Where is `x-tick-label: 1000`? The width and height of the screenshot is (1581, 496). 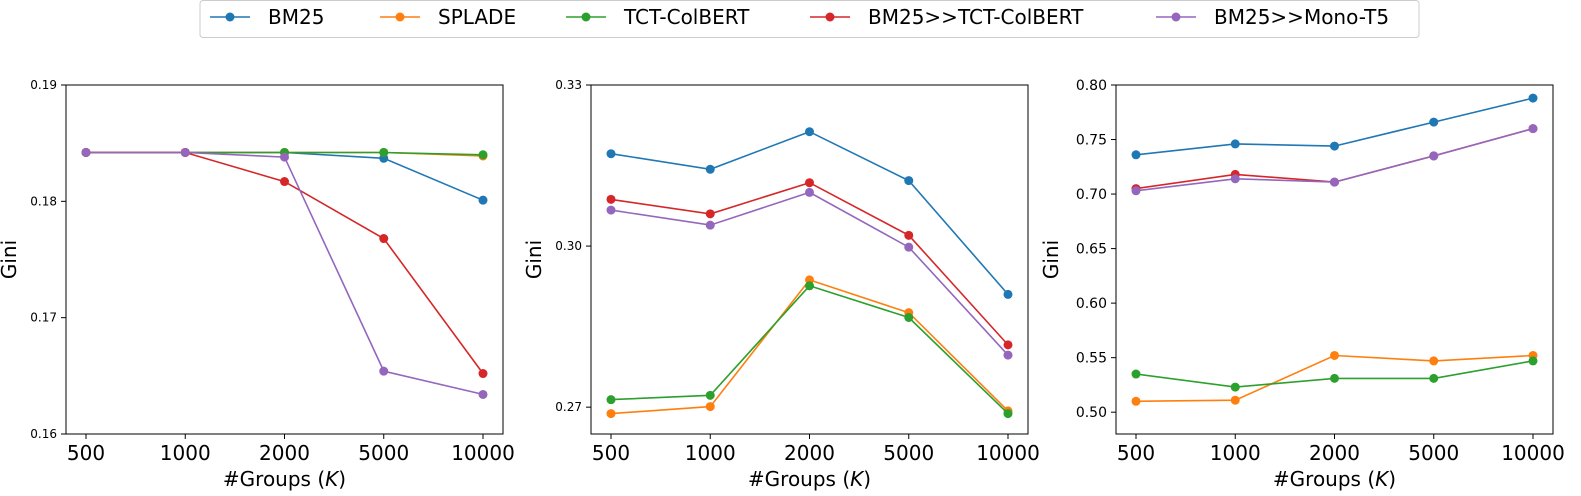 x-tick-label: 1000 is located at coordinates (710, 453).